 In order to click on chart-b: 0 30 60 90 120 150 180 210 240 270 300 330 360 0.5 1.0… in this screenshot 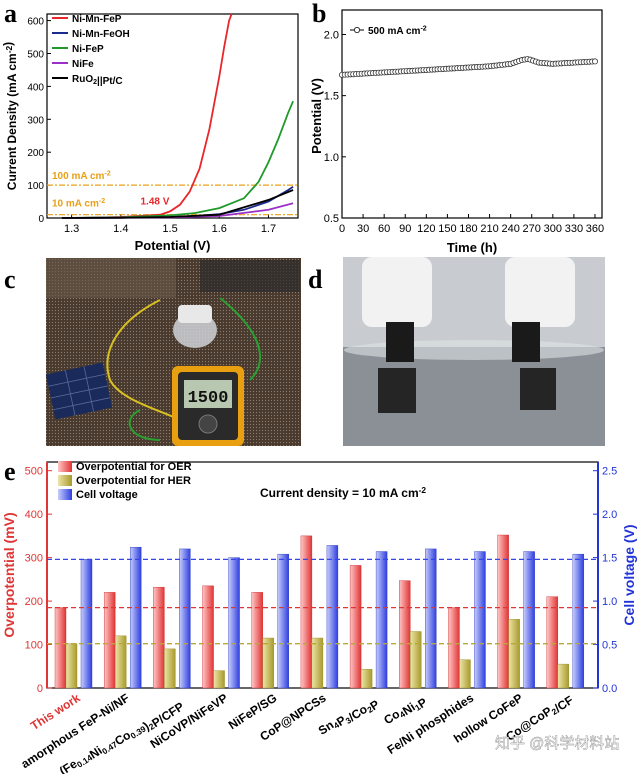, I will do `click(456, 132)`.